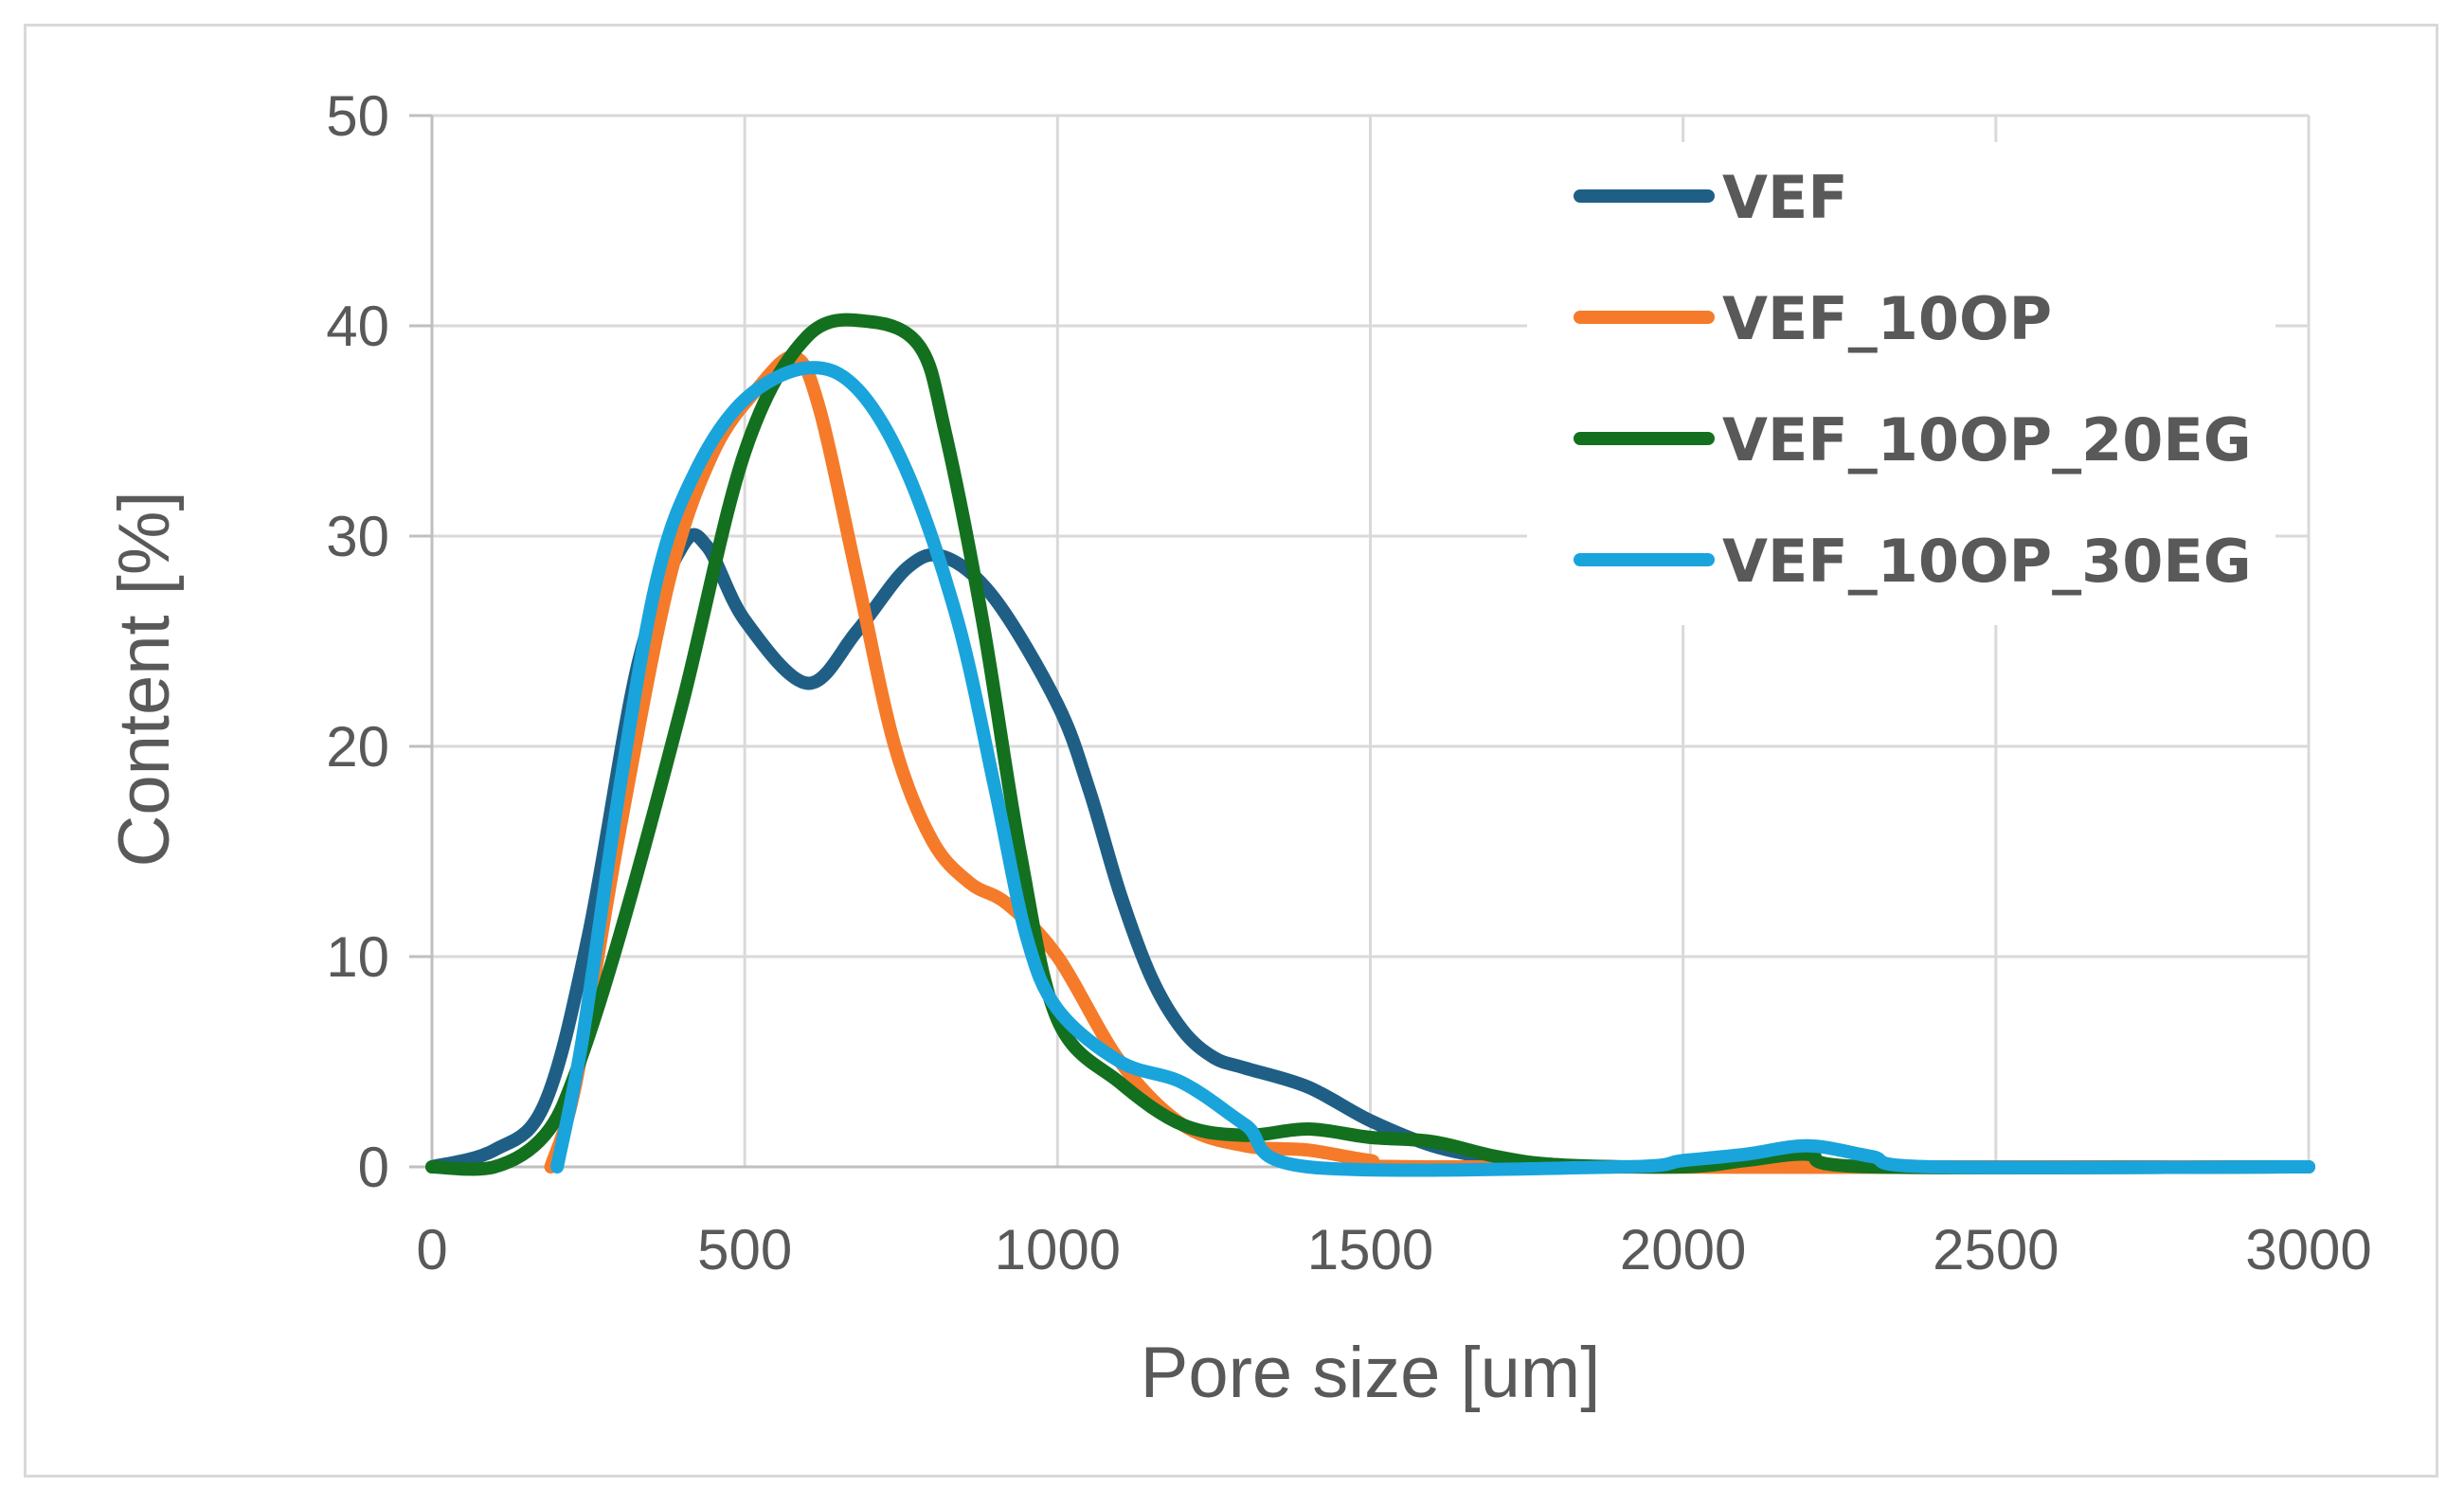 The height and width of the screenshot is (1505, 2464). I want to click on x-tick-label: 0, so click(431, 1250).